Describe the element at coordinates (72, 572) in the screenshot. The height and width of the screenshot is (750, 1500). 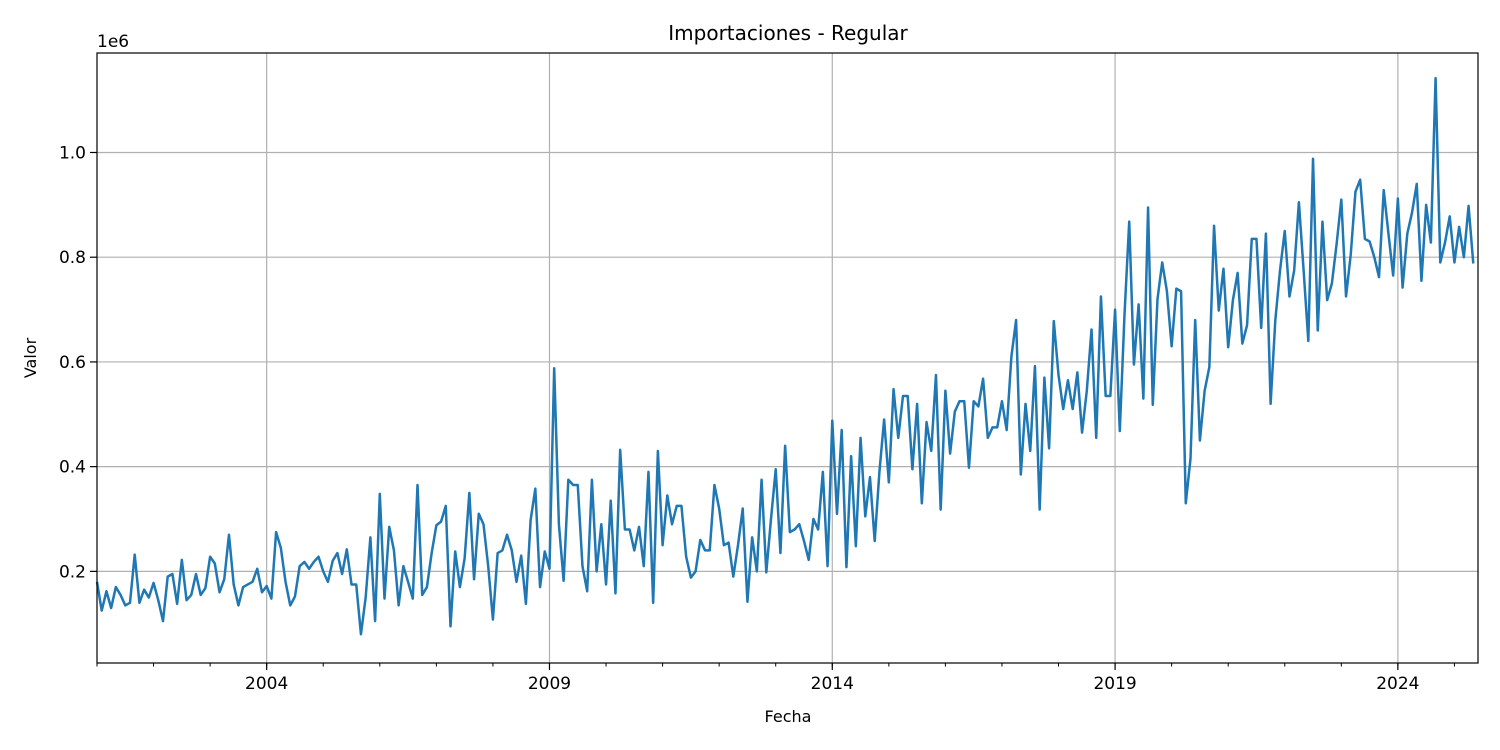
I see `y-tick-label: 0.2` at that location.